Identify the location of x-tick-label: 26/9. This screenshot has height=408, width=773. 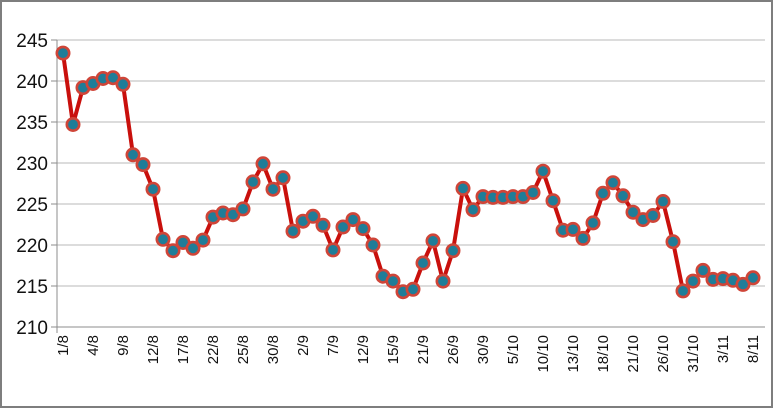
(453, 349).